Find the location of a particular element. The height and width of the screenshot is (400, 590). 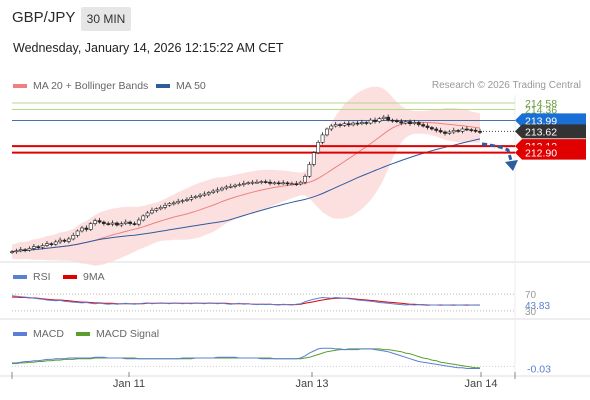

forecast-arrow-head is located at coordinates (511, 165).